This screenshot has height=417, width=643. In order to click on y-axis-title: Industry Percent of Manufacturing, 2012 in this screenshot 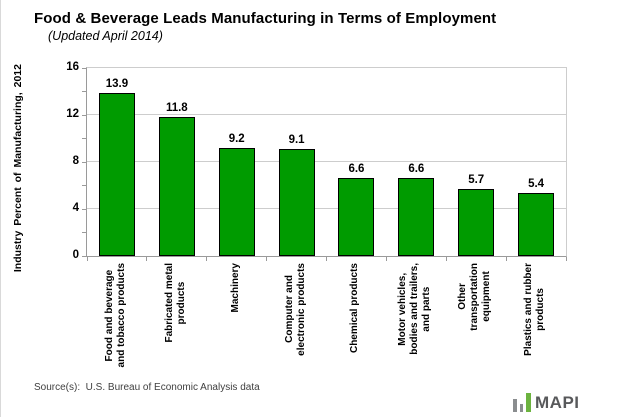, I will do `click(18, 168)`.